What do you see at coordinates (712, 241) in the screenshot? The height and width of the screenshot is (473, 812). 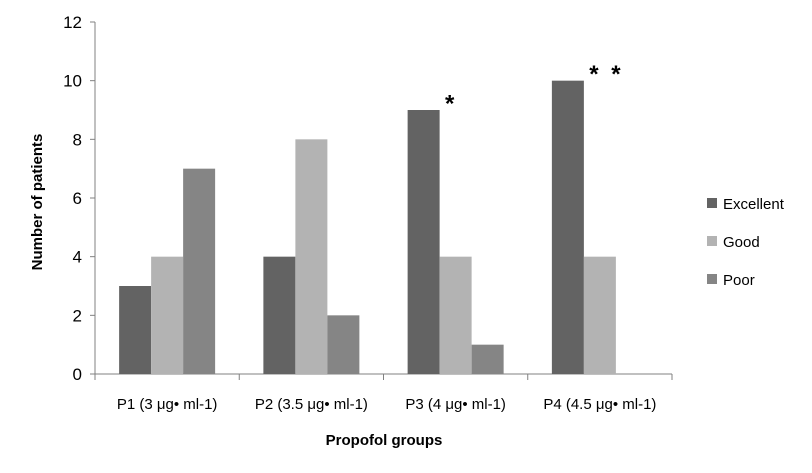 I see `legend-swatch-good` at bounding box center [712, 241].